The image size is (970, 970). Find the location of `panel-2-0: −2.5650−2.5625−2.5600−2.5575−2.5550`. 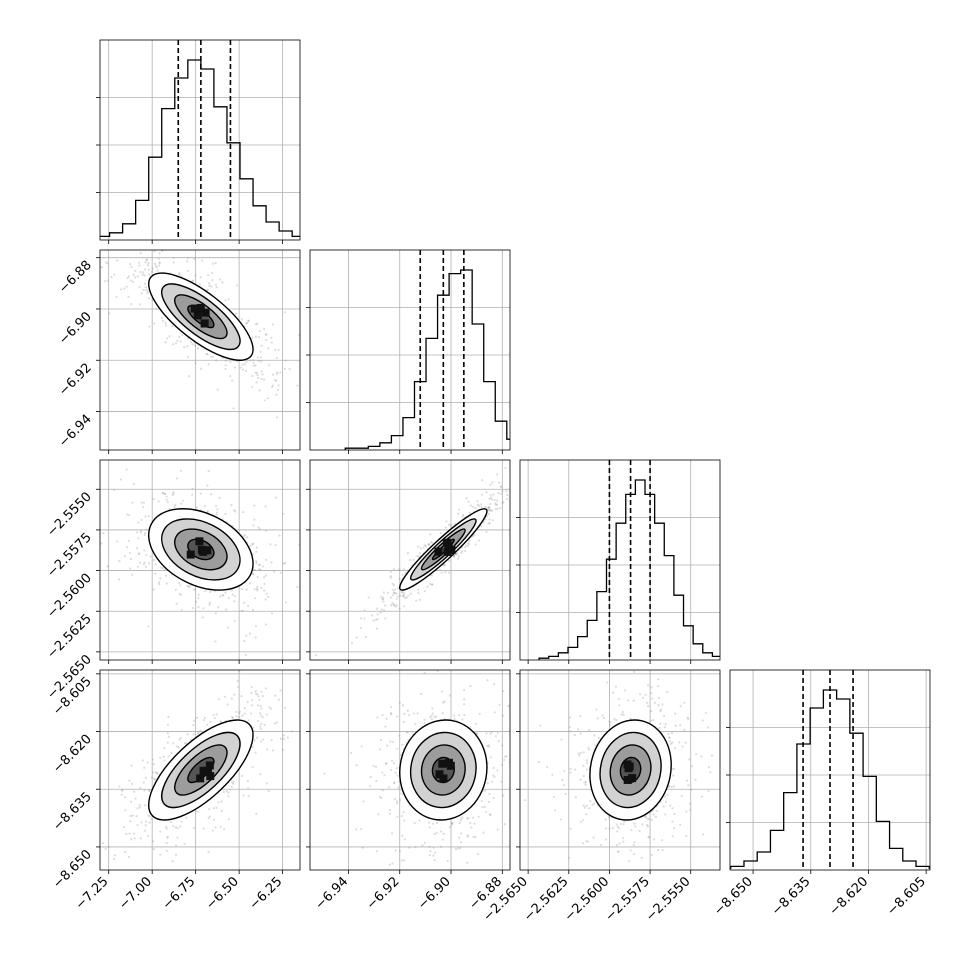

panel-2-0: −2.5650−2.5625−2.5600−2.5575−2.5550 is located at coordinates (172, 581).